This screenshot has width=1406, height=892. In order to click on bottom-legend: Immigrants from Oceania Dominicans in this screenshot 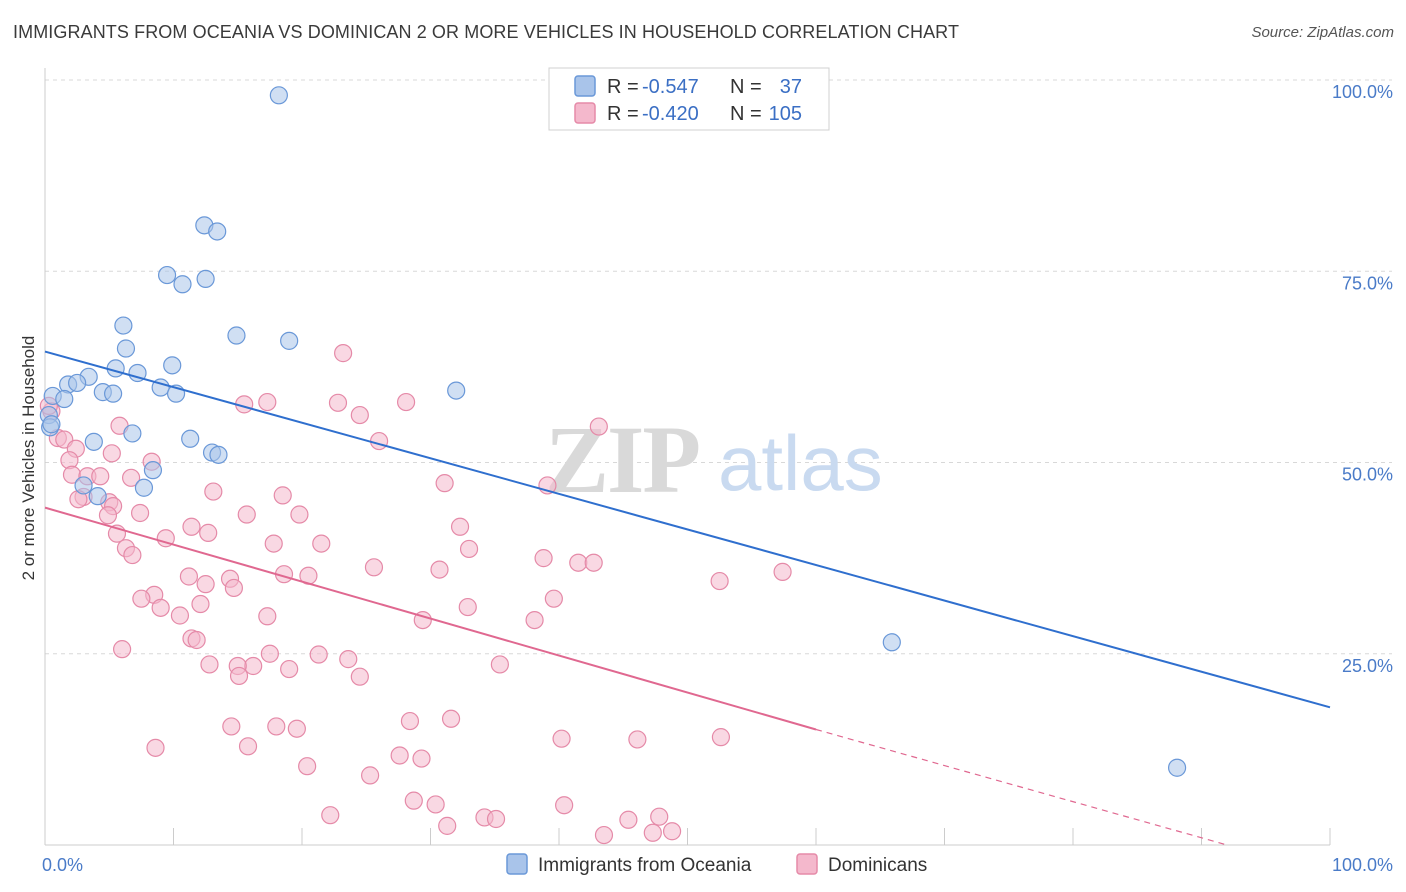, I will do `click(716, 864)`.